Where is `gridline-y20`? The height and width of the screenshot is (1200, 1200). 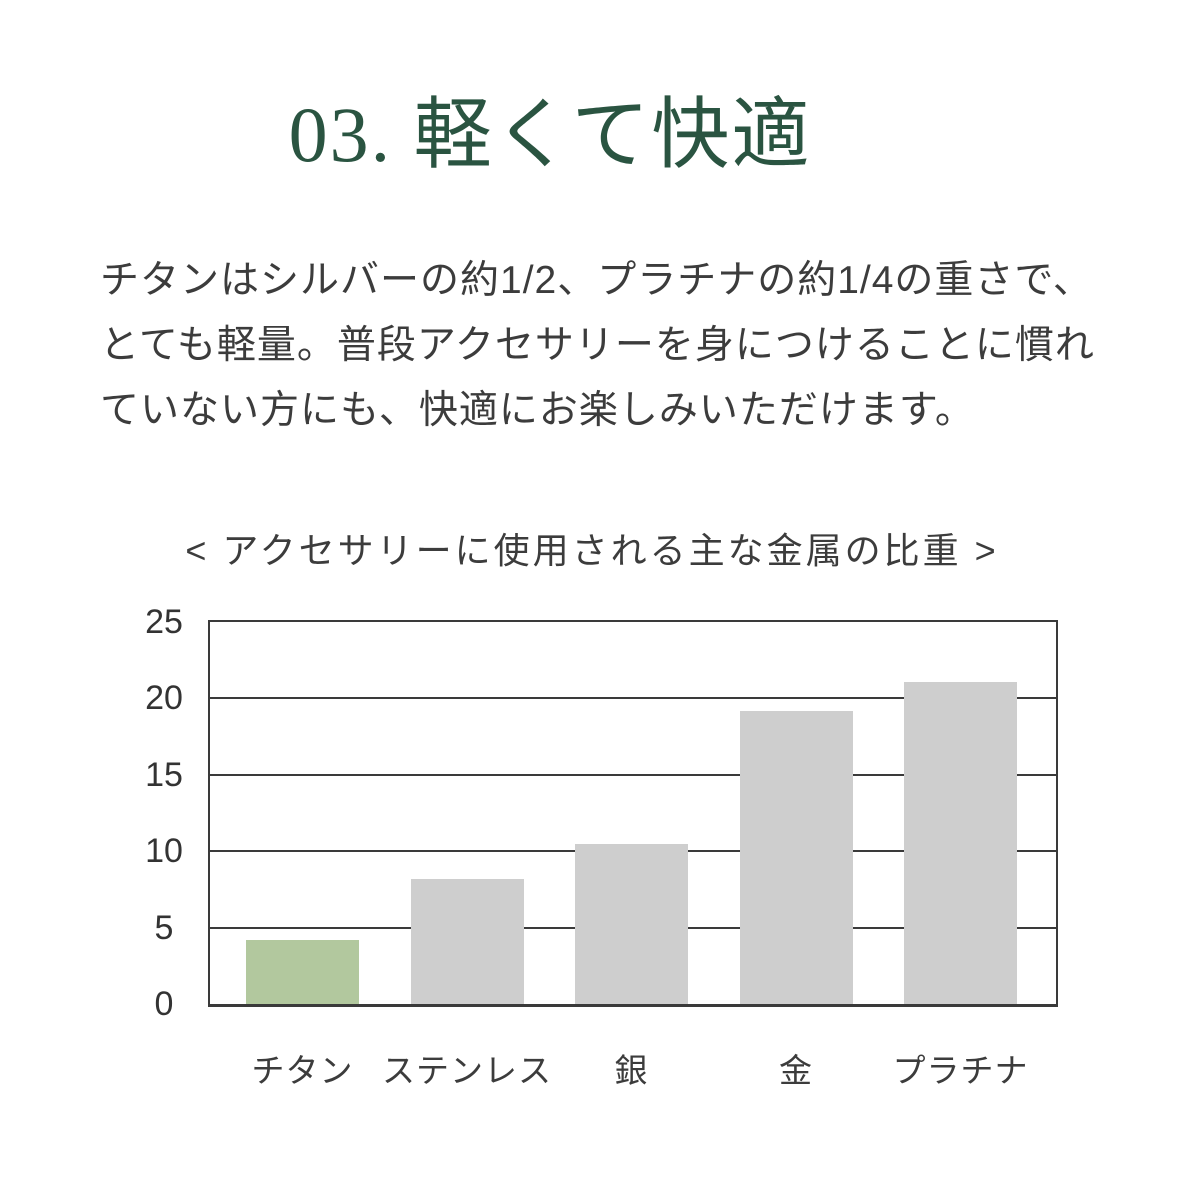
gridline-y20 is located at coordinates (633, 698).